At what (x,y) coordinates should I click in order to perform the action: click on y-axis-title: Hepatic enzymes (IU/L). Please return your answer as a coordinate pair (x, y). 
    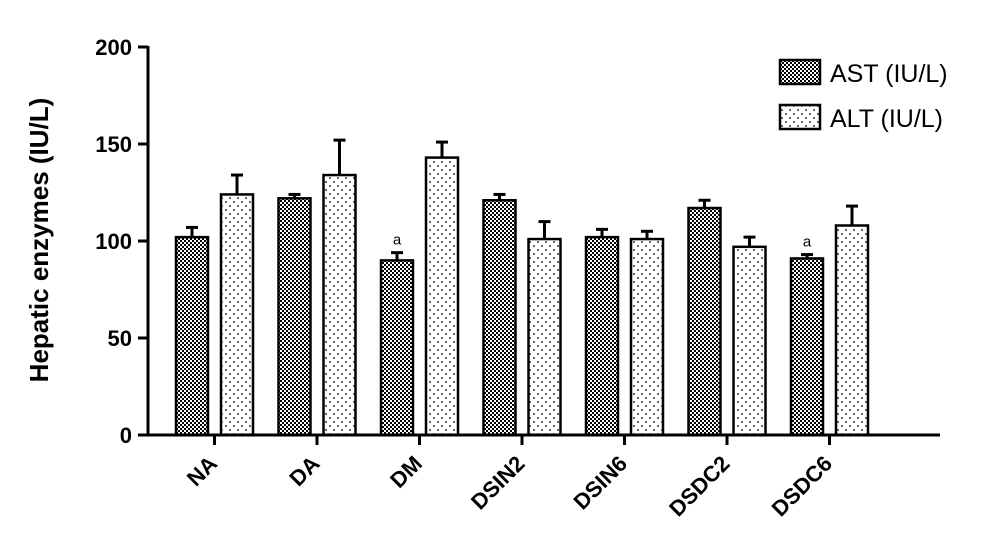
    Looking at the image, I should click on (39, 240).